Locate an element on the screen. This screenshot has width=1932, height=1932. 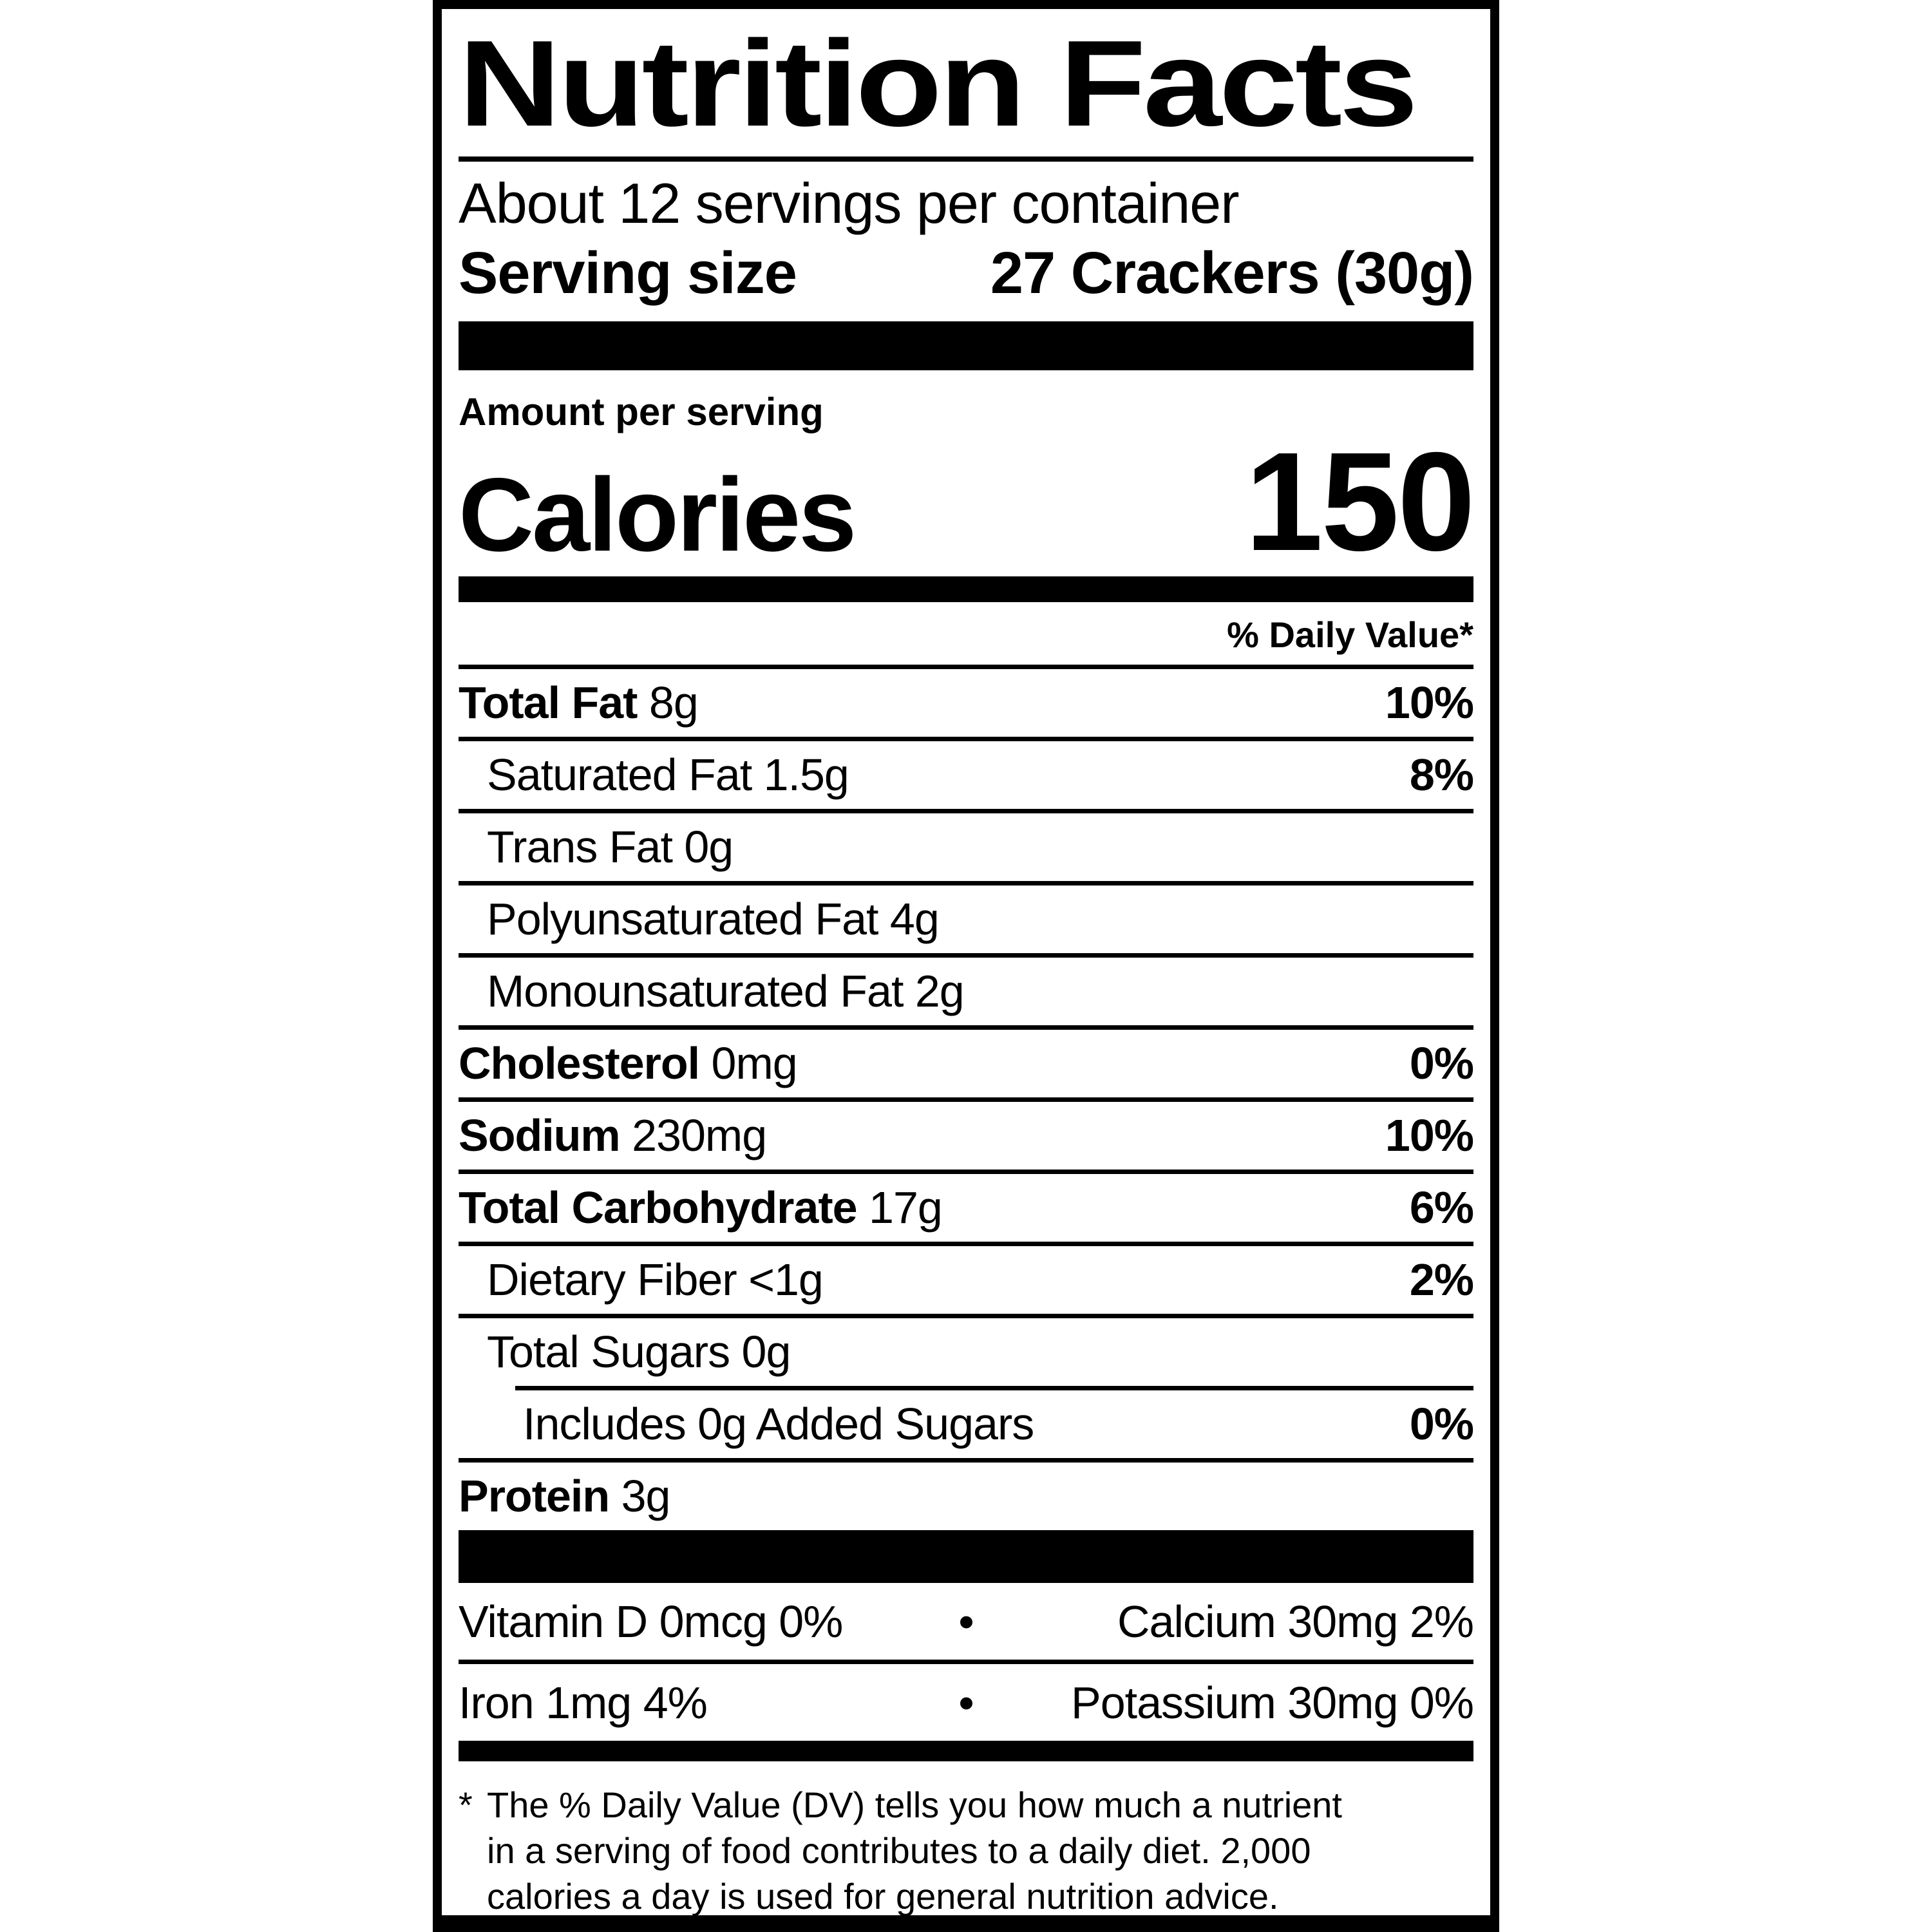
title-divider is located at coordinates (966, 159).